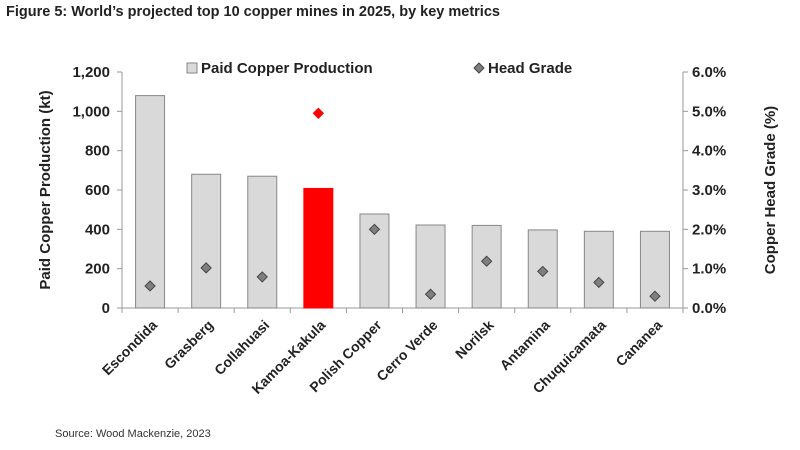 This screenshot has width=800, height=450. What do you see at coordinates (97, 269) in the screenshot?
I see `left-tick-label: 200` at bounding box center [97, 269].